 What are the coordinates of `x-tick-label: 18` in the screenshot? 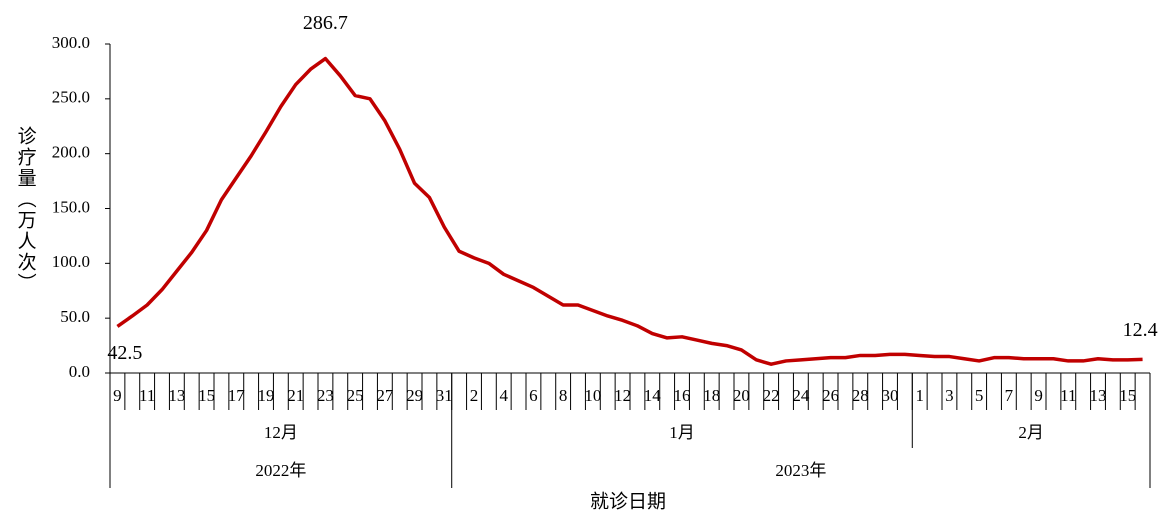 It's located at (711, 395).